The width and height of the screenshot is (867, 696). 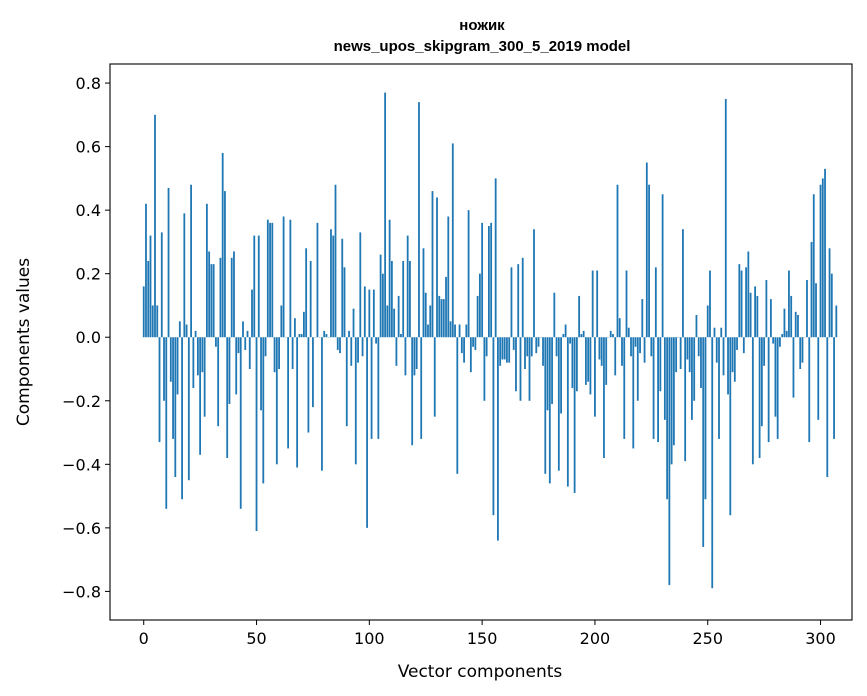 I want to click on chart-title: ножик, so click(x=482, y=25).